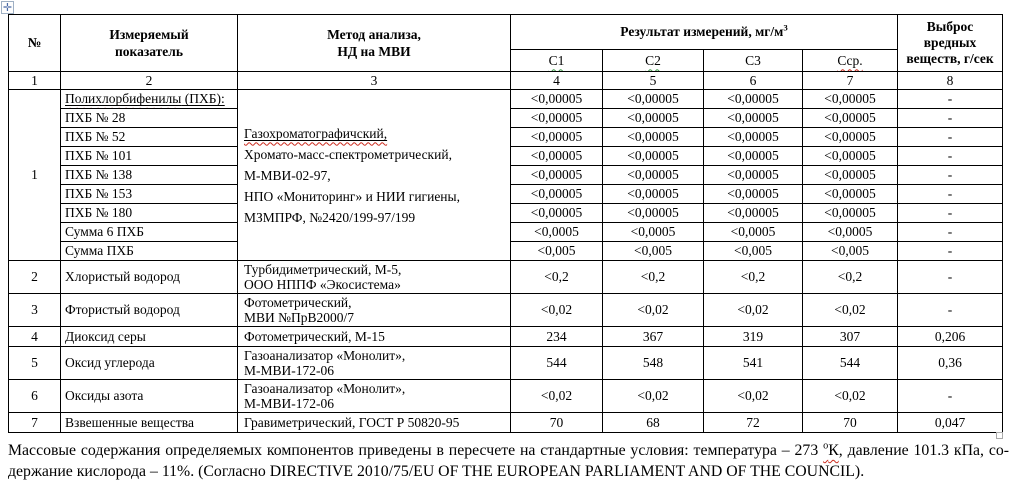  What do you see at coordinates (322, 284) in the screenshot?
I see `method-line: ООО НППФ «Экосистема»` at bounding box center [322, 284].